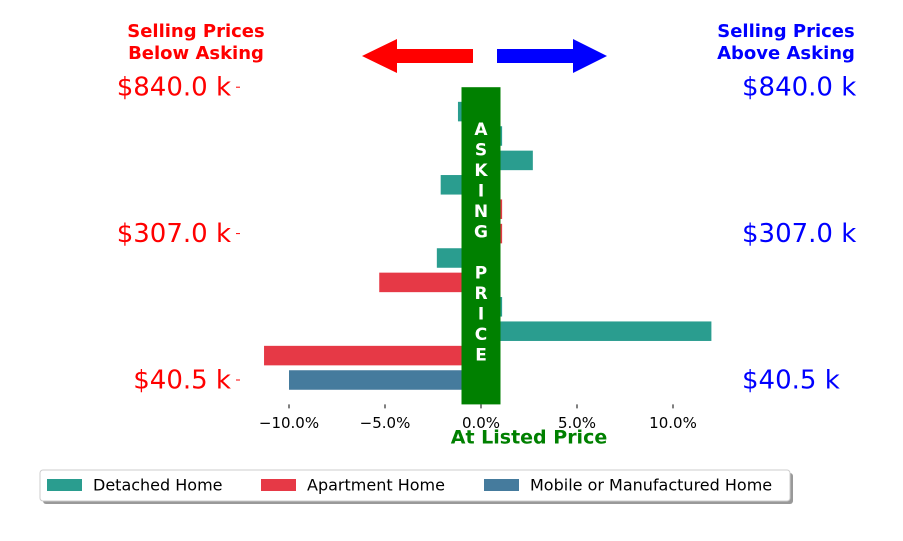 This screenshot has height=541, width=903. What do you see at coordinates (786, 53) in the screenshot?
I see `annotation: Above Asking` at bounding box center [786, 53].